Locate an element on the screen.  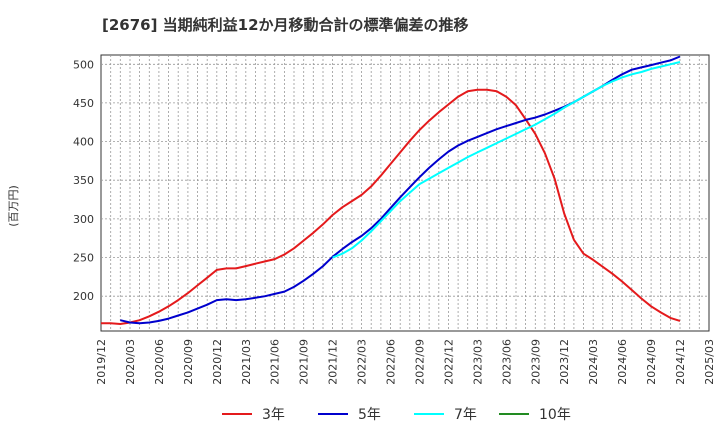
y-axis-label: (百万円) is located at coordinates (13, 206).